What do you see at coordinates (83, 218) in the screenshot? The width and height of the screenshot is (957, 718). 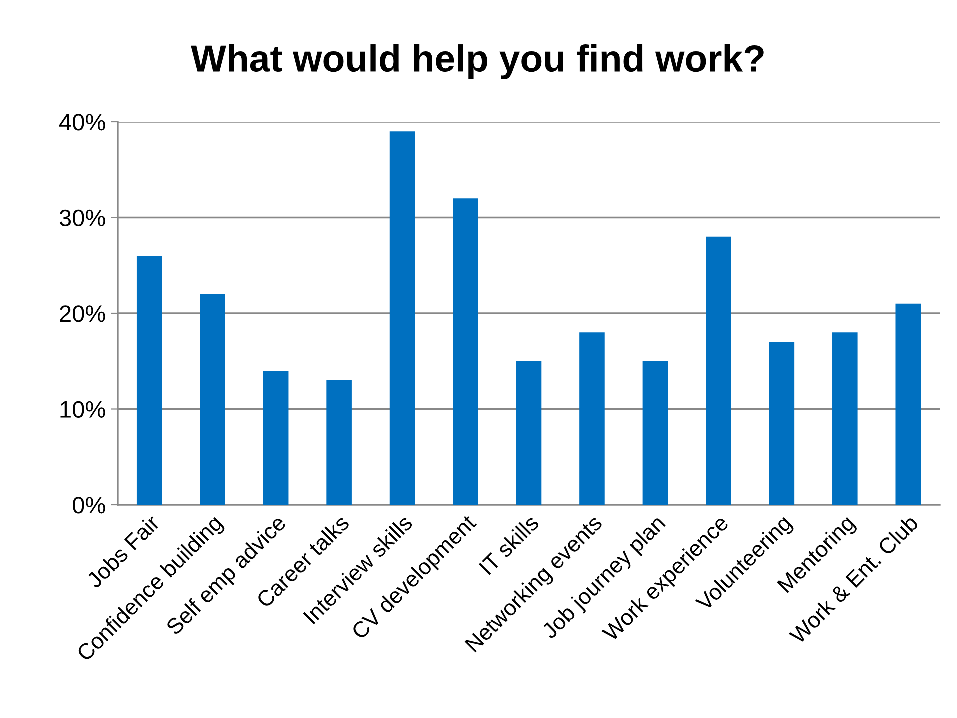 I see `y-tick-label: 30%` at bounding box center [83, 218].